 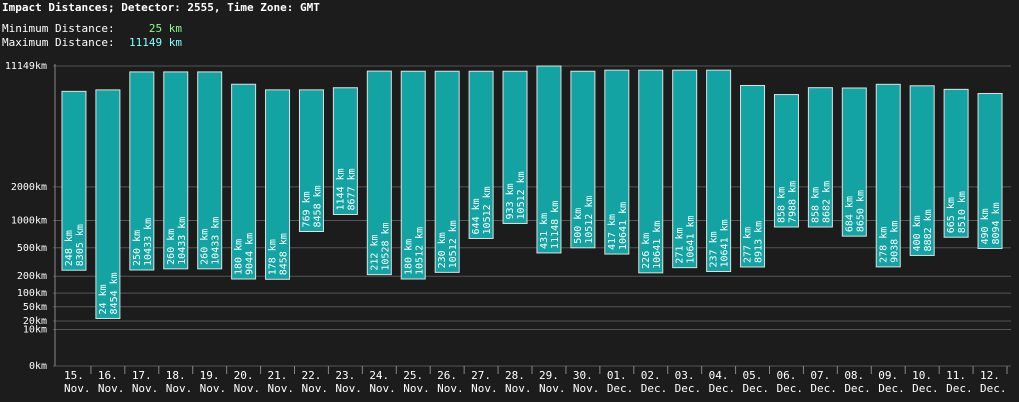 What do you see at coordinates (58, 28) in the screenshot?
I see `summary-label: Minimum Distance:` at bounding box center [58, 28].